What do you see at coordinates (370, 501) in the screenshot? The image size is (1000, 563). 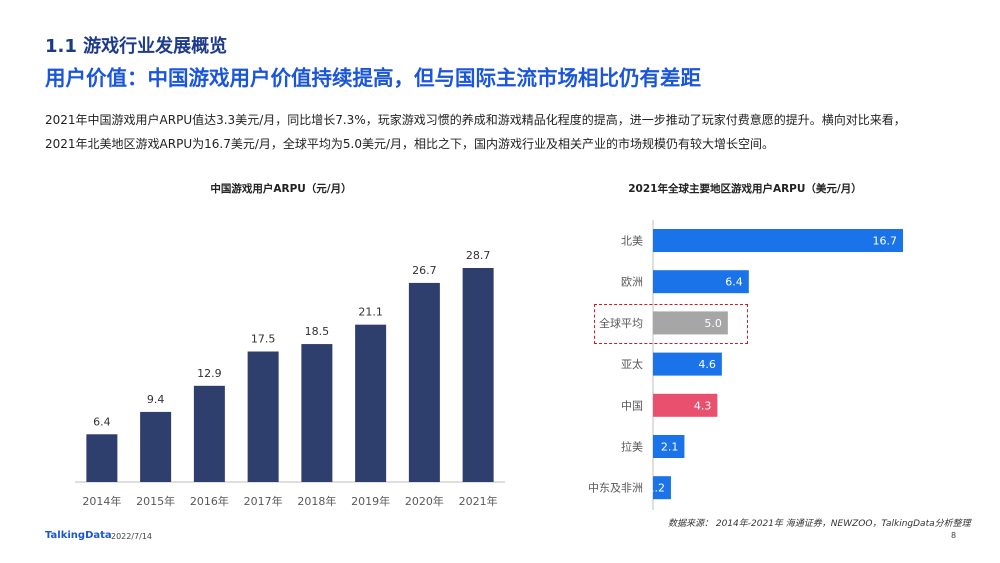 I see `x-tick-label: 2019年` at bounding box center [370, 501].